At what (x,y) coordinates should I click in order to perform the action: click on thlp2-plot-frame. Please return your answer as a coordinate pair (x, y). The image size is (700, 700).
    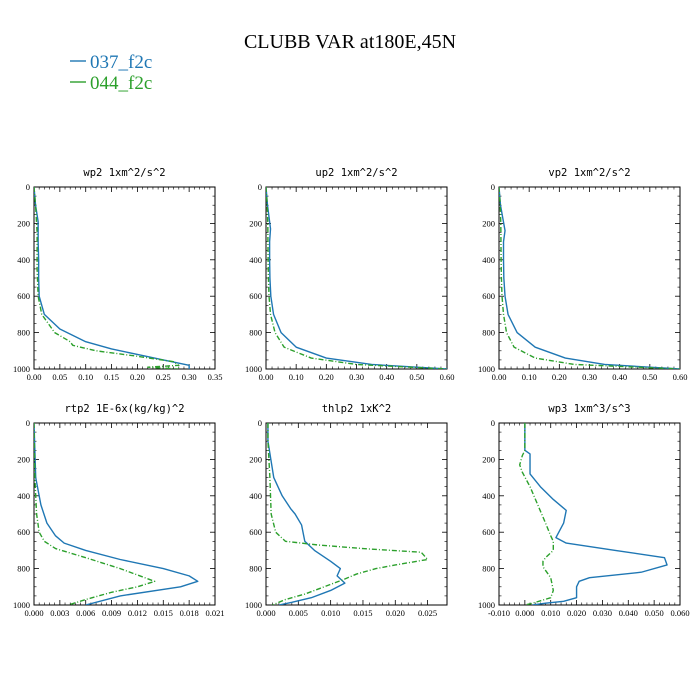
    Looking at the image, I should click on (356, 514).